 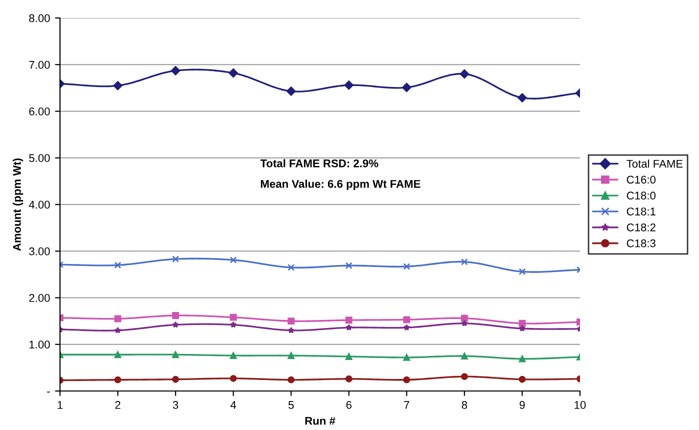 I want to click on y-tick-label: 7.00, so click(x=39, y=64).